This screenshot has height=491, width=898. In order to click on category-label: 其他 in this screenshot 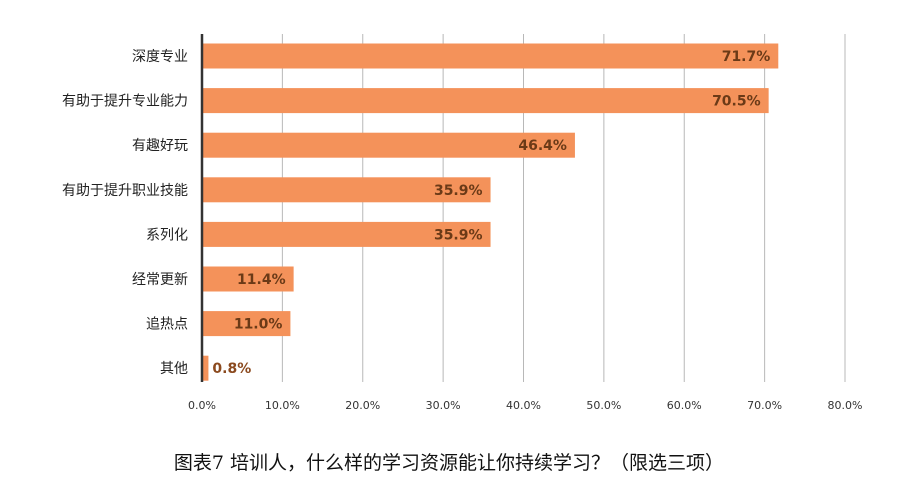, I will do `click(174, 369)`.